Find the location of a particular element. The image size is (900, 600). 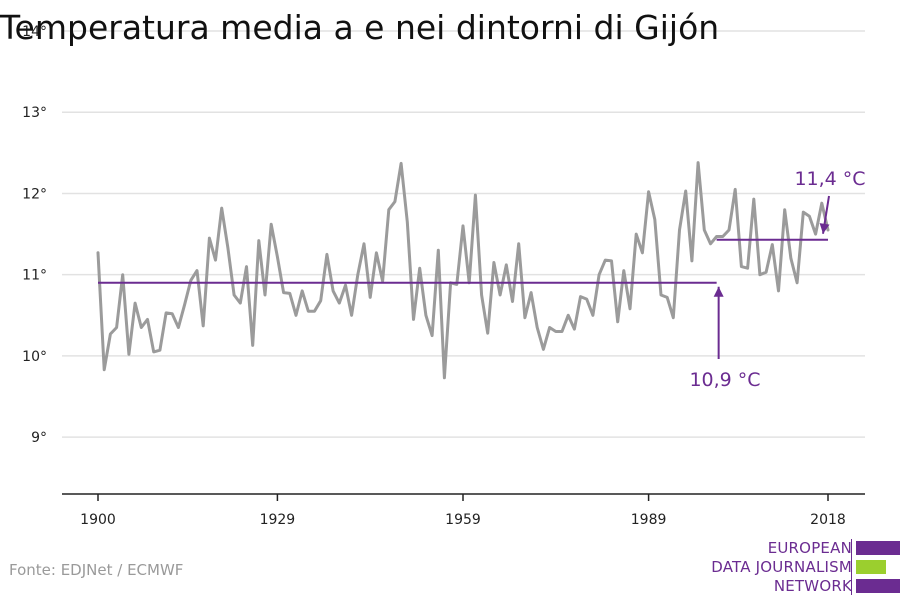

x-tick-label: 1929 is located at coordinates (278, 520).